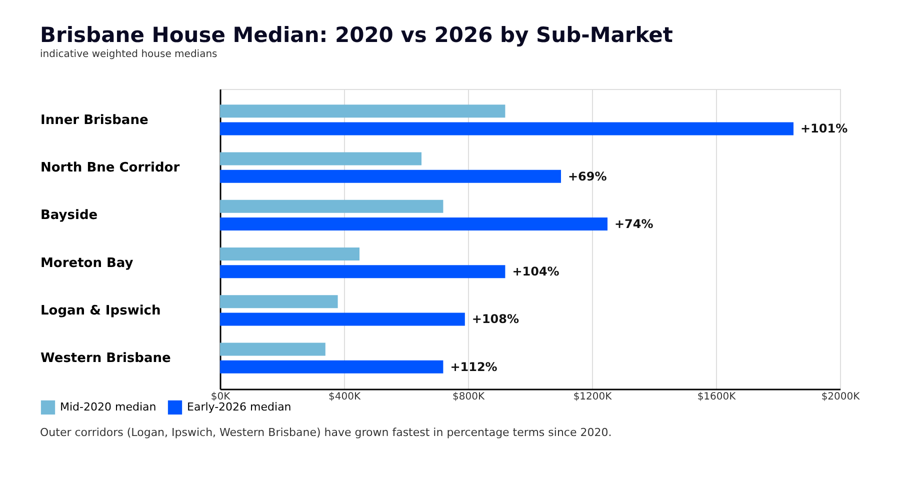 The height and width of the screenshot is (500, 900). Describe the element at coordinates (634, 223) in the screenshot. I see `annotation: +74%` at that location.